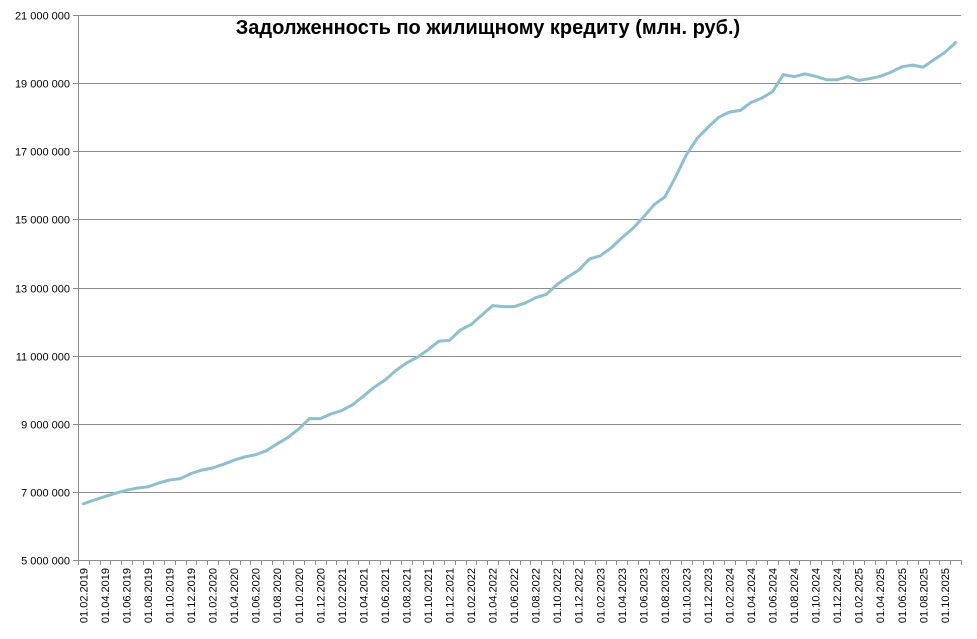  What do you see at coordinates (386, 595) in the screenshot?
I see `x-tick-label: 01.06.2021` at bounding box center [386, 595].